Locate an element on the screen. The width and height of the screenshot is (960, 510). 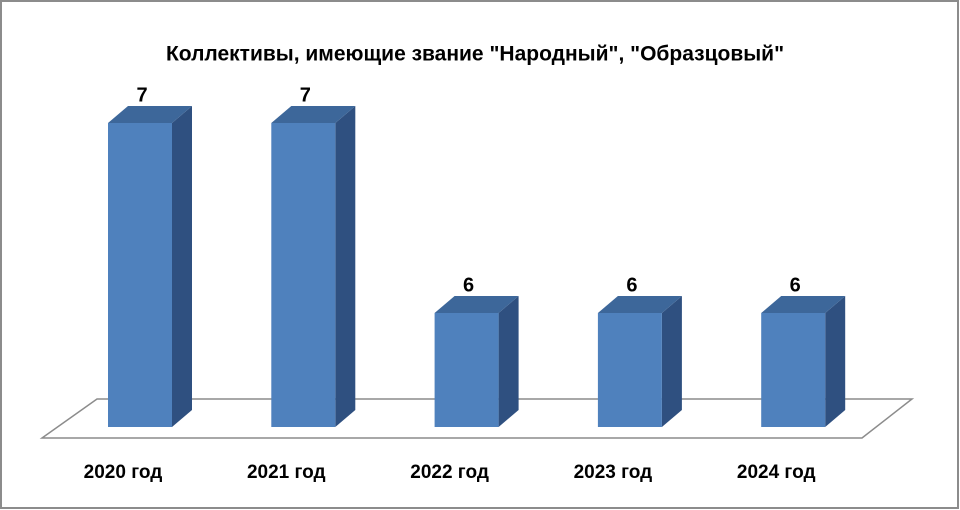
x-tick-label: 2021 год is located at coordinates (286, 472).